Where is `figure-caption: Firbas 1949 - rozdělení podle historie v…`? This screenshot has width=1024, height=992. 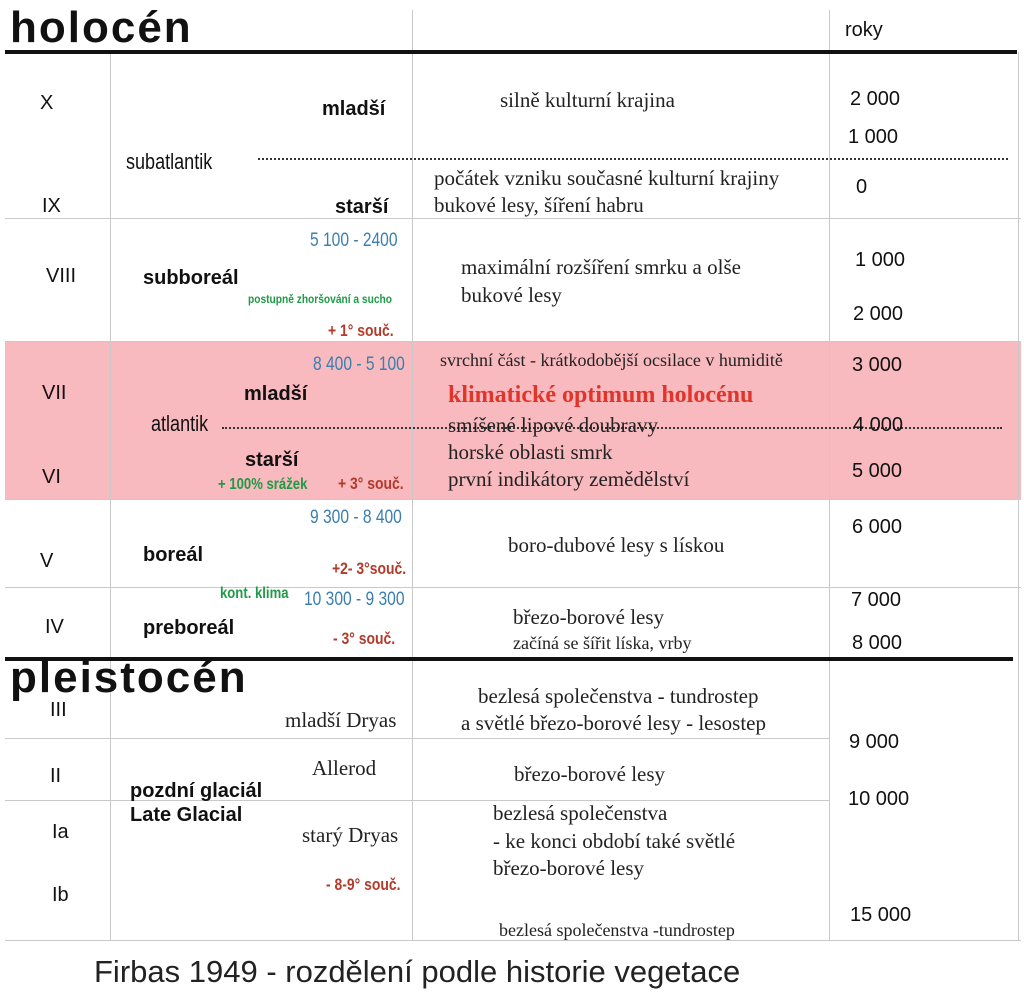
figure-caption: Firbas 1949 - rozdělení podle historie v… is located at coordinates (417, 971).